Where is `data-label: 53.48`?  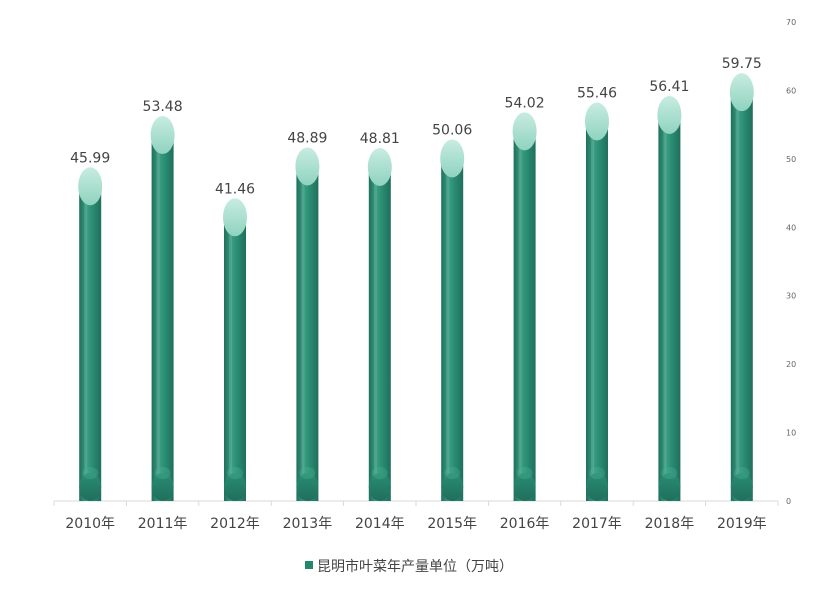
data-label: 53.48 is located at coordinates (163, 107).